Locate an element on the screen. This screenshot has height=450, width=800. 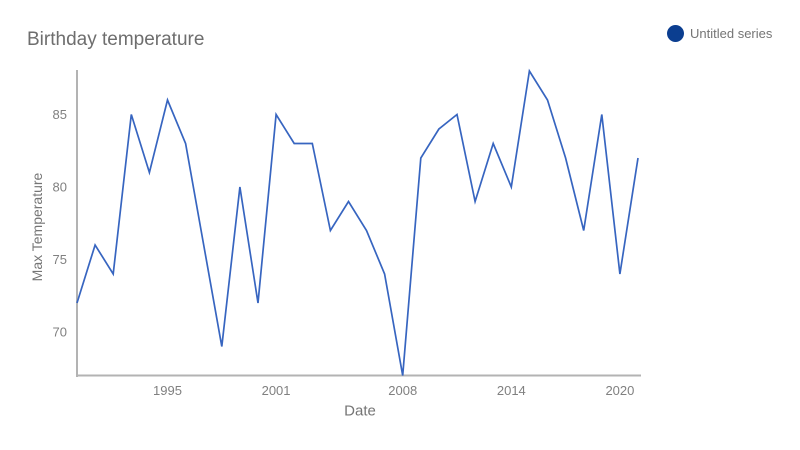
x-tick-label: 1995 is located at coordinates (167, 390).